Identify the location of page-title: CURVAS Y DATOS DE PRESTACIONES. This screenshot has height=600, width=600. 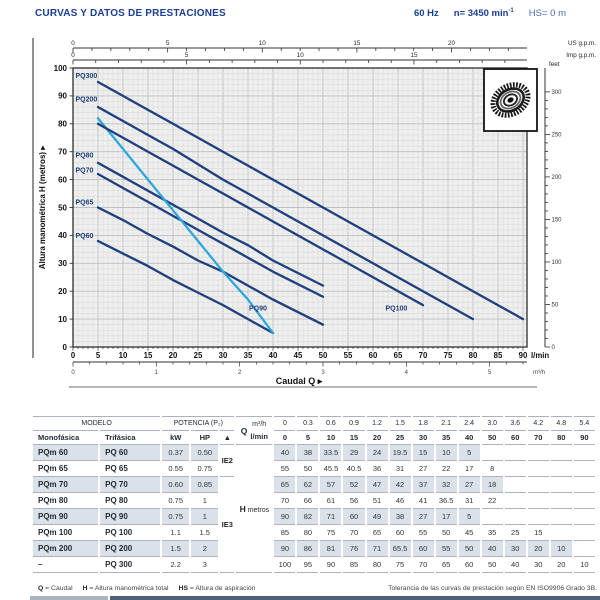
(130, 14).